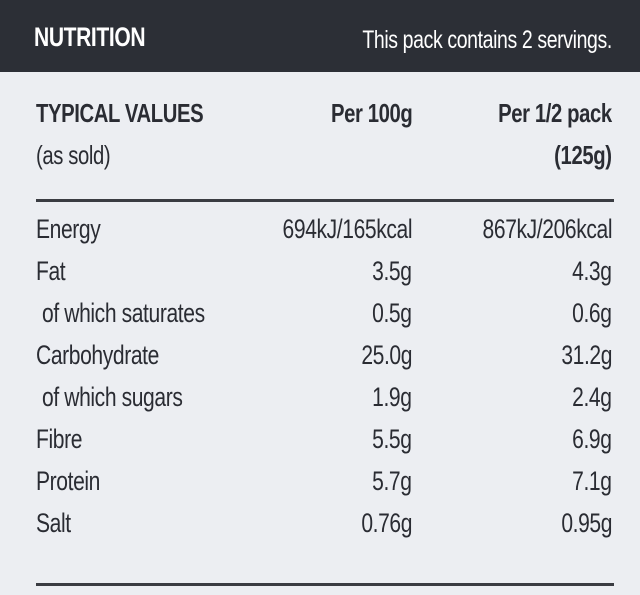 The width and height of the screenshot is (640, 595). Describe the element at coordinates (487, 40) in the screenshot. I see `servings-note: This pack contains 2 servings.` at that location.